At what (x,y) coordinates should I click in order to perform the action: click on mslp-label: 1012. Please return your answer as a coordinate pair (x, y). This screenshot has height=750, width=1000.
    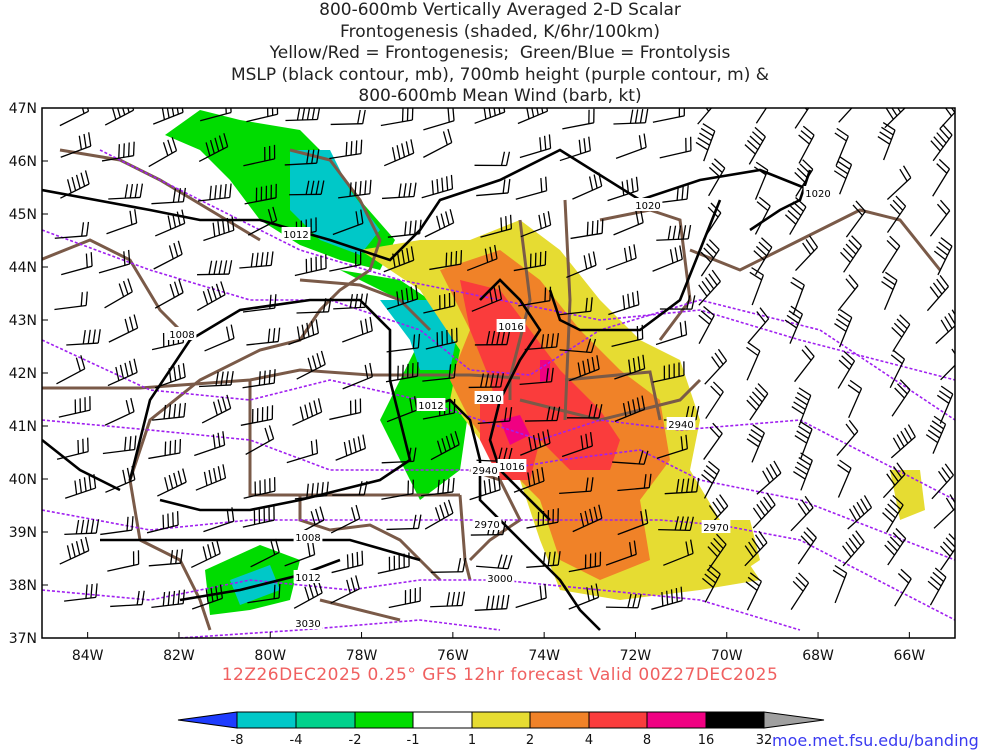
    Looking at the image, I should click on (296, 234).